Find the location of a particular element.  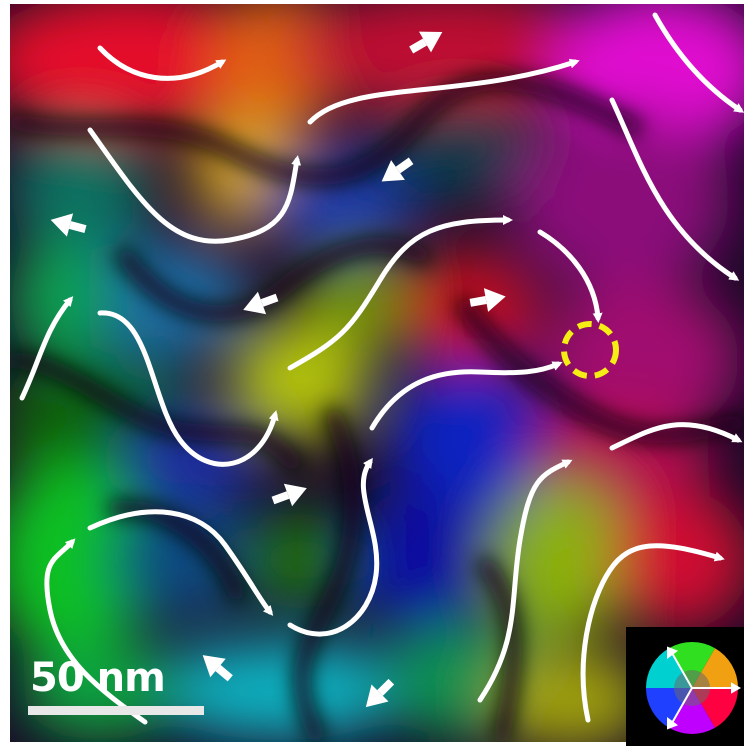

scale-bar-label: 50 nm is located at coordinates (98, 678).